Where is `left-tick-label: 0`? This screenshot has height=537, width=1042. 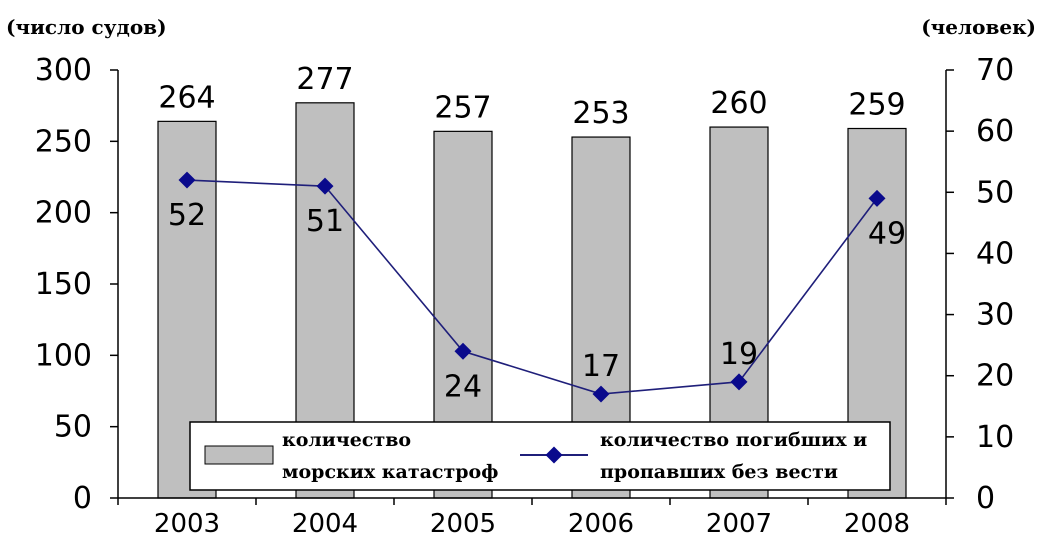
left-tick-label: 0 is located at coordinates (82, 498).